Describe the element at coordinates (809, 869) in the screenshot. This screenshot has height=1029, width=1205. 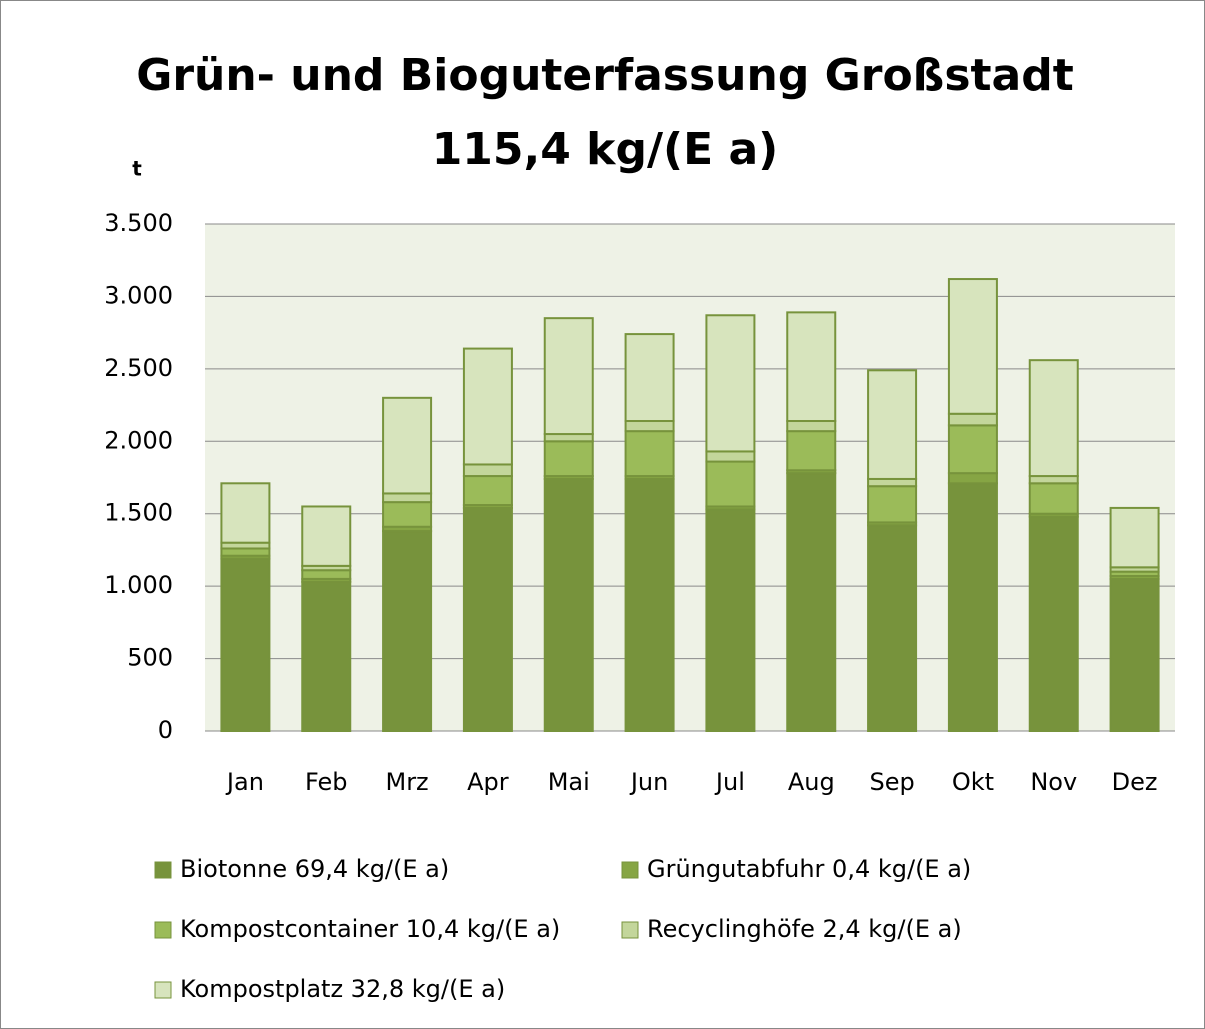
I see `legend-label: Grüngutabfuhr 0,4 kg/(E a)` at that location.